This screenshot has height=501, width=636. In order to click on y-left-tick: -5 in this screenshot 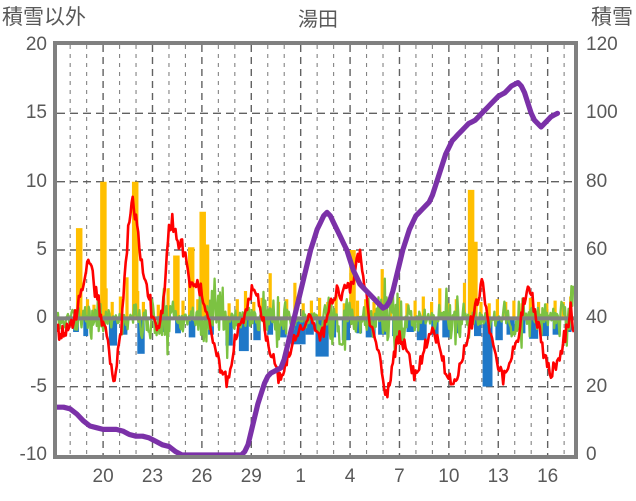, I will do `click(38, 386)`.